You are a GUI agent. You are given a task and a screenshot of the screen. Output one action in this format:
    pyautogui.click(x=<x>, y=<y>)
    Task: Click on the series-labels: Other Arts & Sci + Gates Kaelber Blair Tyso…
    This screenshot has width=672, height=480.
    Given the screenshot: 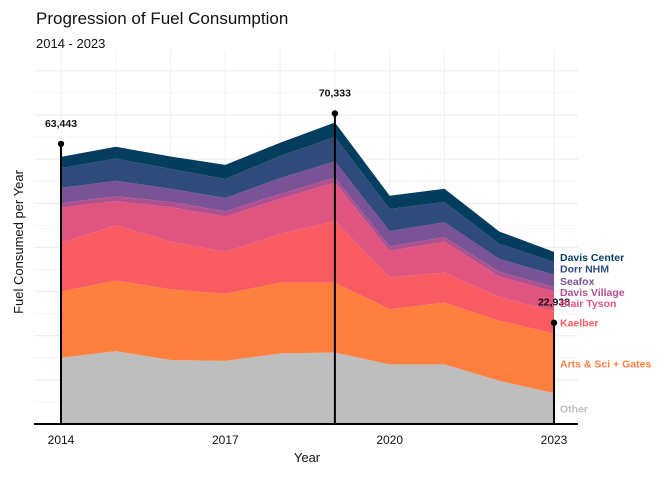 What is the action you would take?
    pyautogui.click(x=605, y=334)
    